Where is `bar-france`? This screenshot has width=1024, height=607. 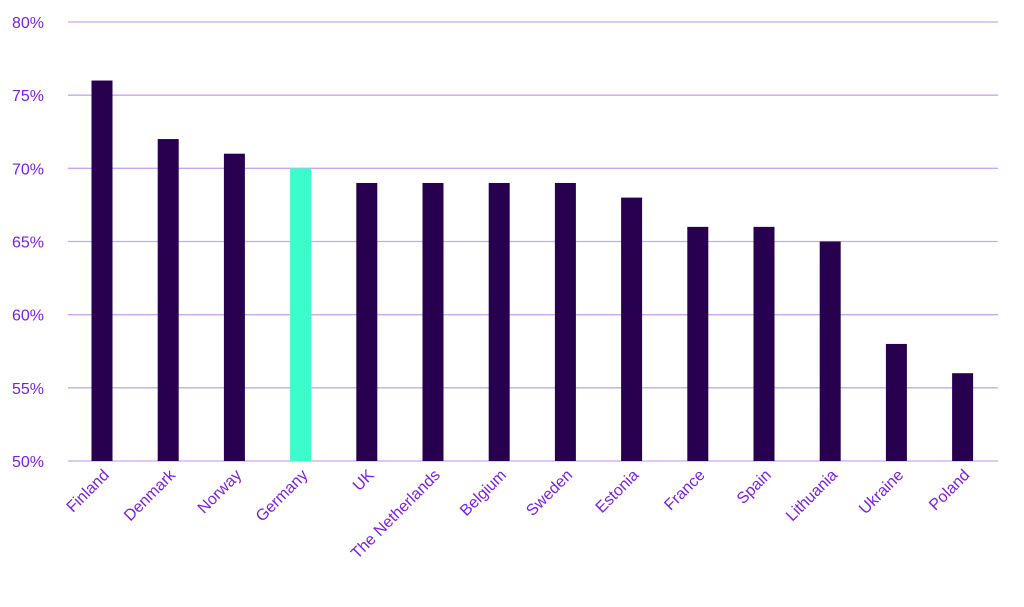 bar-france is located at coordinates (698, 343).